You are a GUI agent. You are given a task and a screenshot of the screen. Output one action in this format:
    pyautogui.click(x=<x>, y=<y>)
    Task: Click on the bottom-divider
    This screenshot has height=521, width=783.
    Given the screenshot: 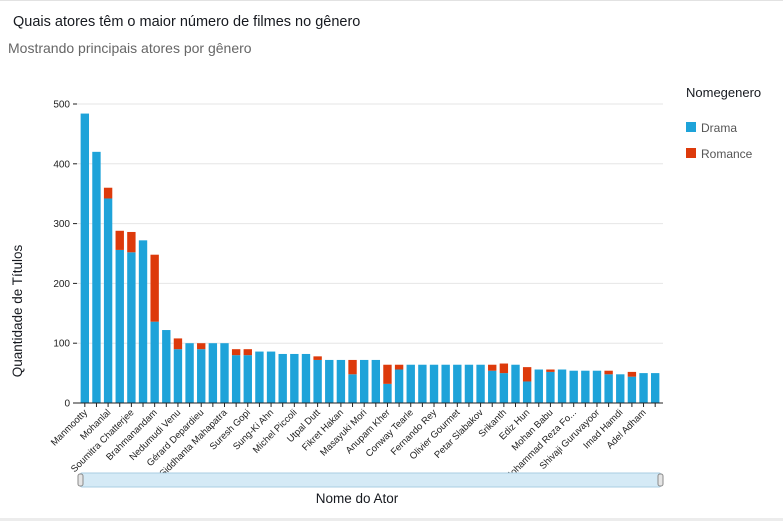 What is the action you would take?
    pyautogui.click(x=391, y=519)
    